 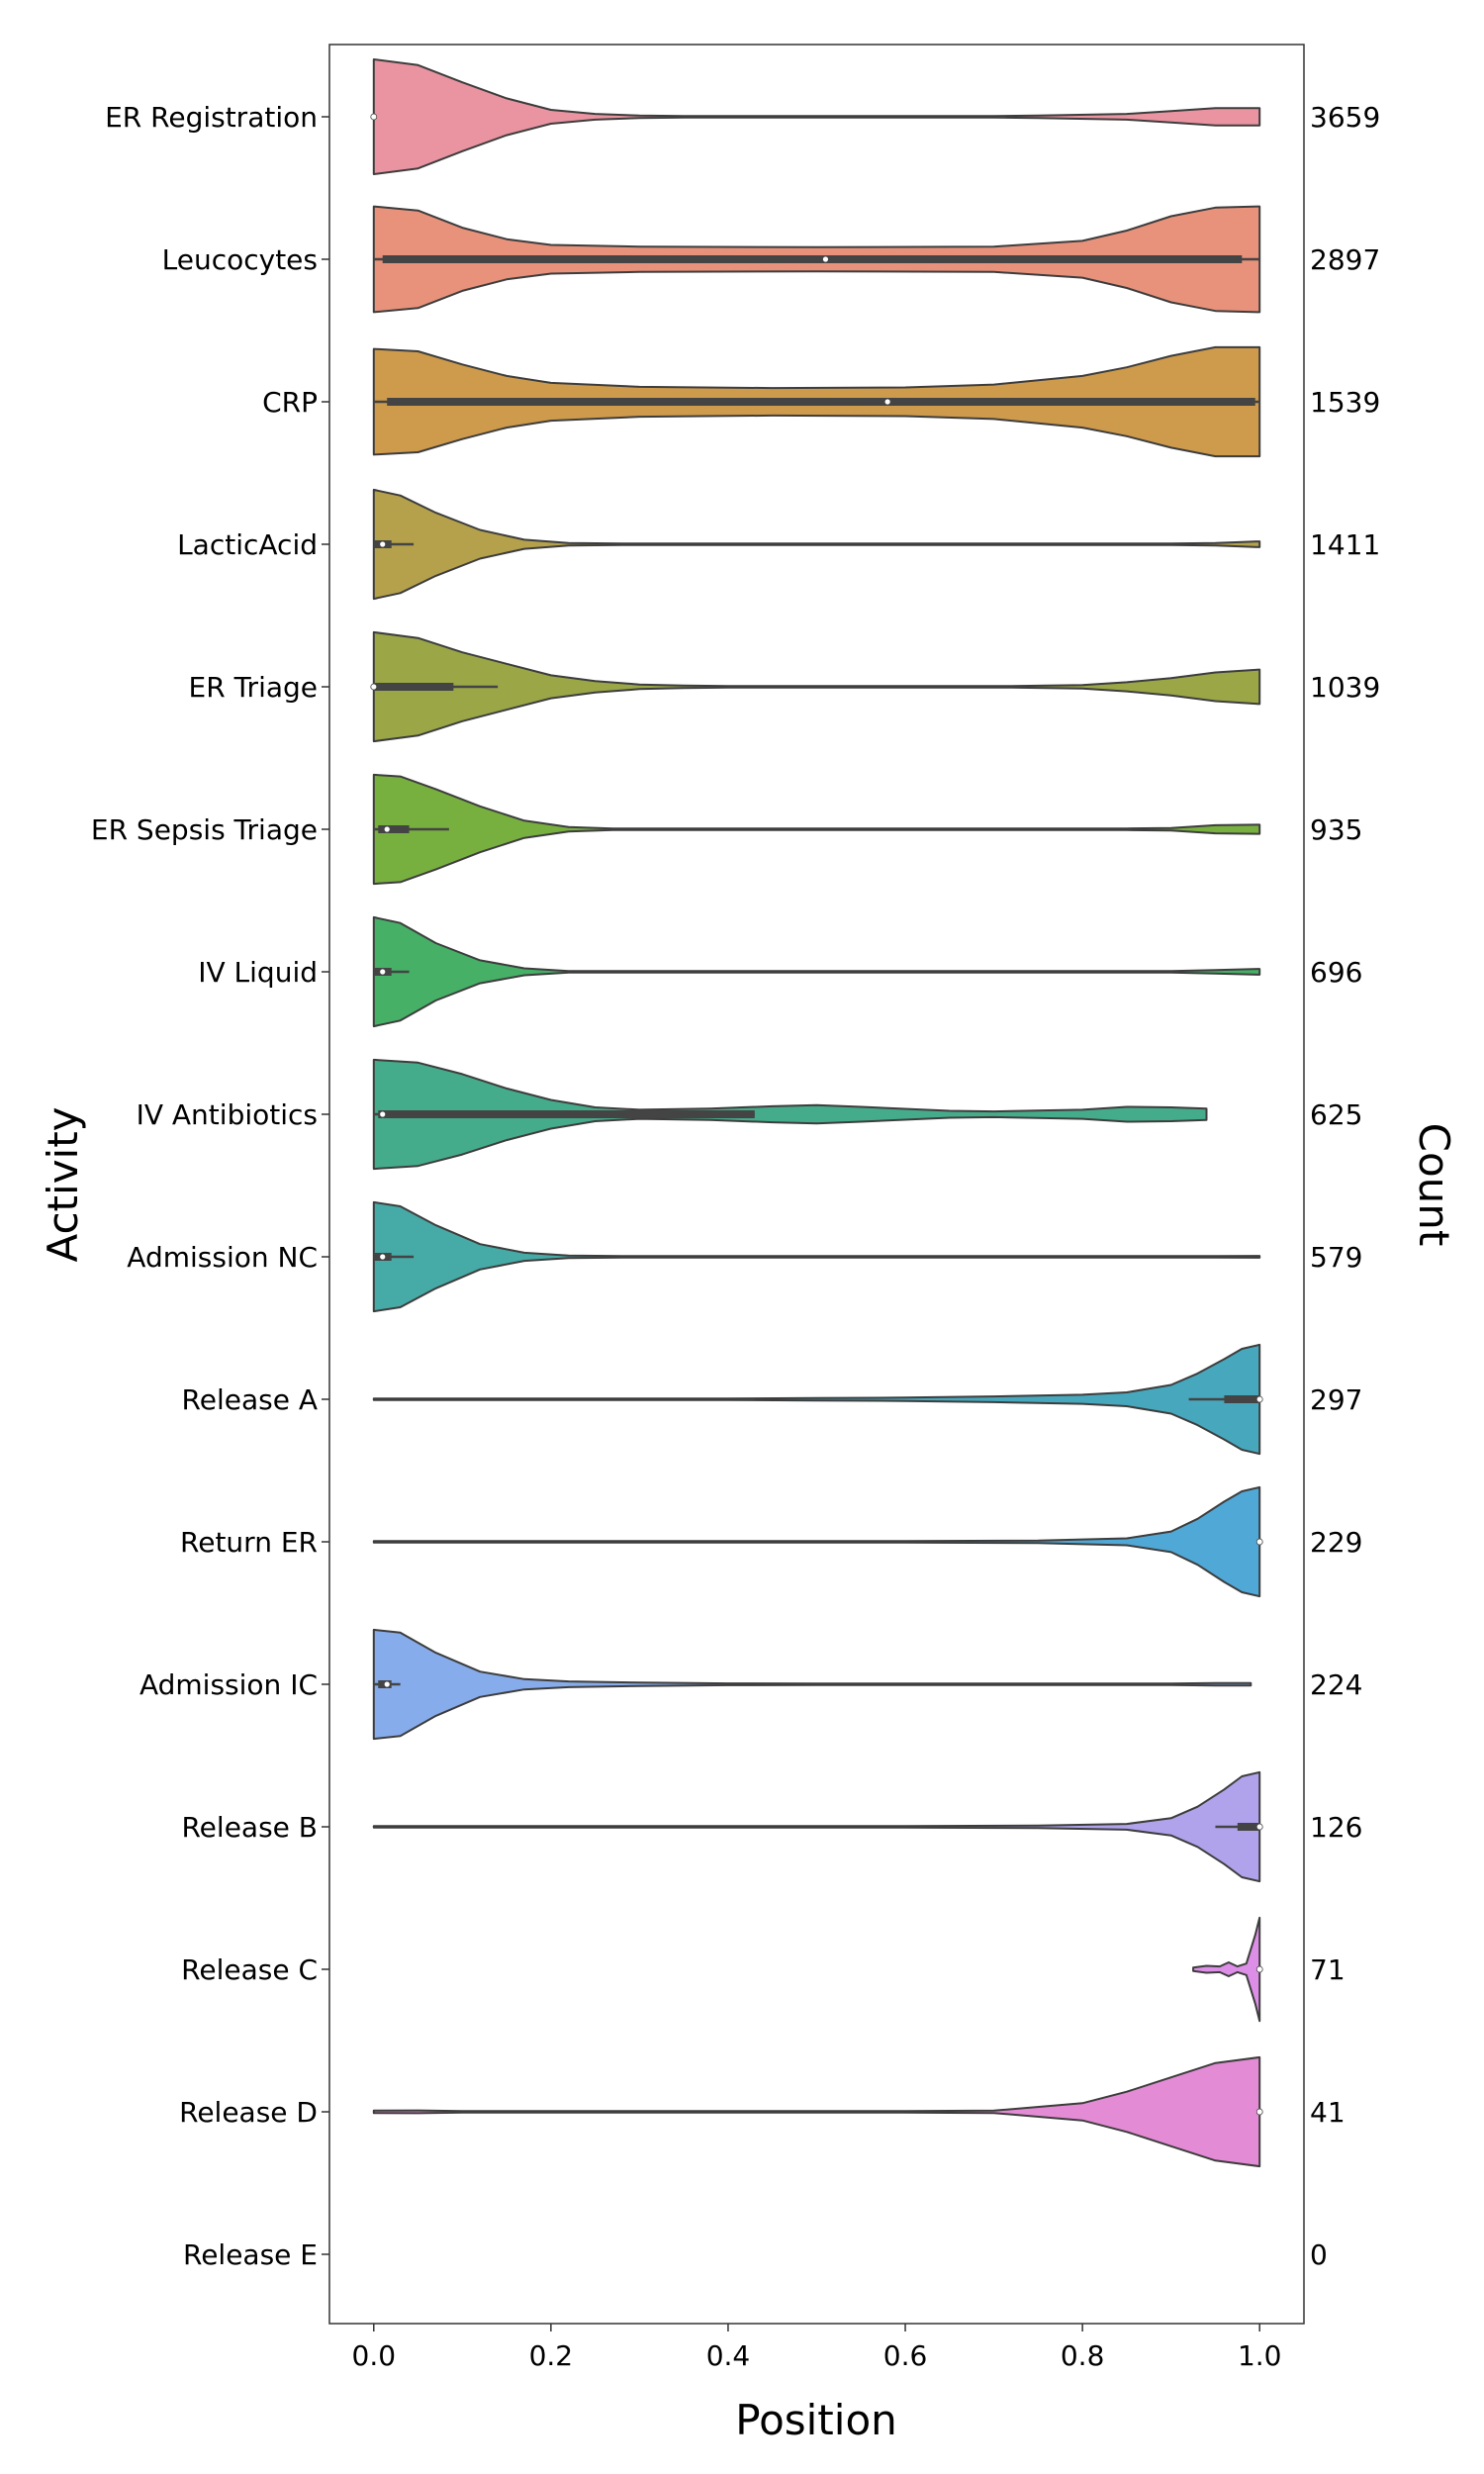 What do you see at coordinates (374, 687) in the screenshot?
I see `median-point-er-triage` at bounding box center [374, 687].